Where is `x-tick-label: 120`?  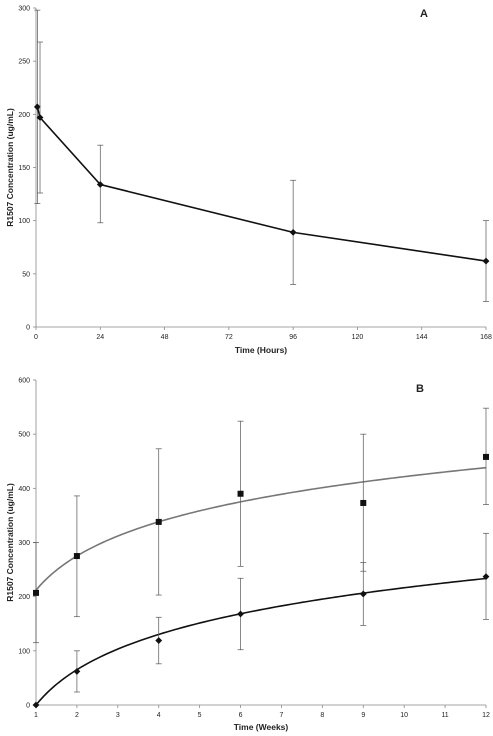
x-tick-label: 120 is located at coordinates (358, 337).